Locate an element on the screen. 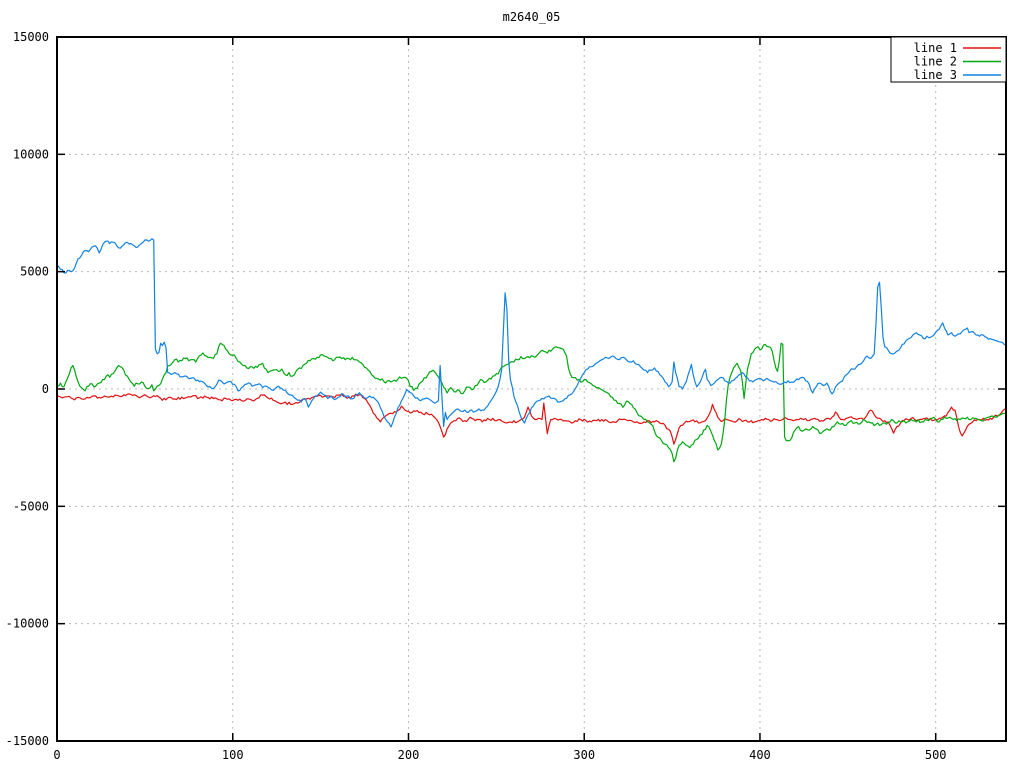 This screenshot has height=768, width=1024. y-tick-label: 10000 is located at coordinates (31, 154).